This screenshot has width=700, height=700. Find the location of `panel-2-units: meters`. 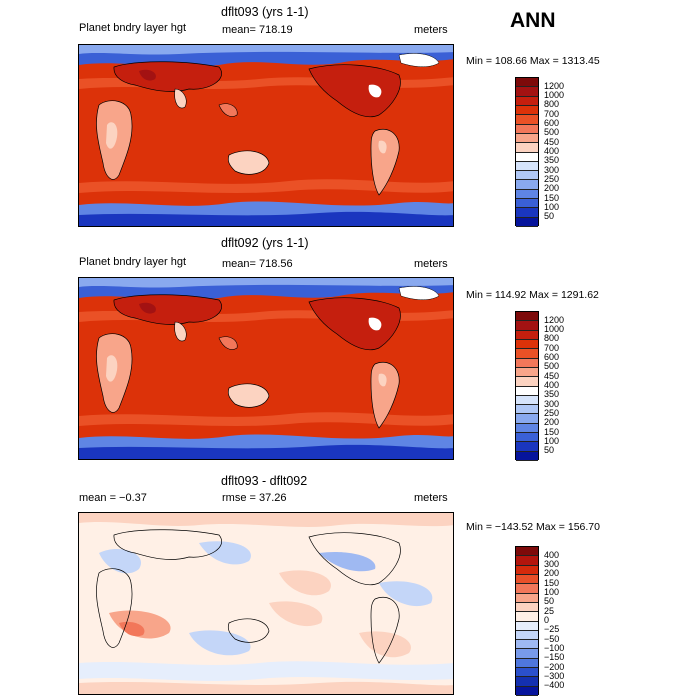

panel-2-units: meters is located at coordinates (431, 264).